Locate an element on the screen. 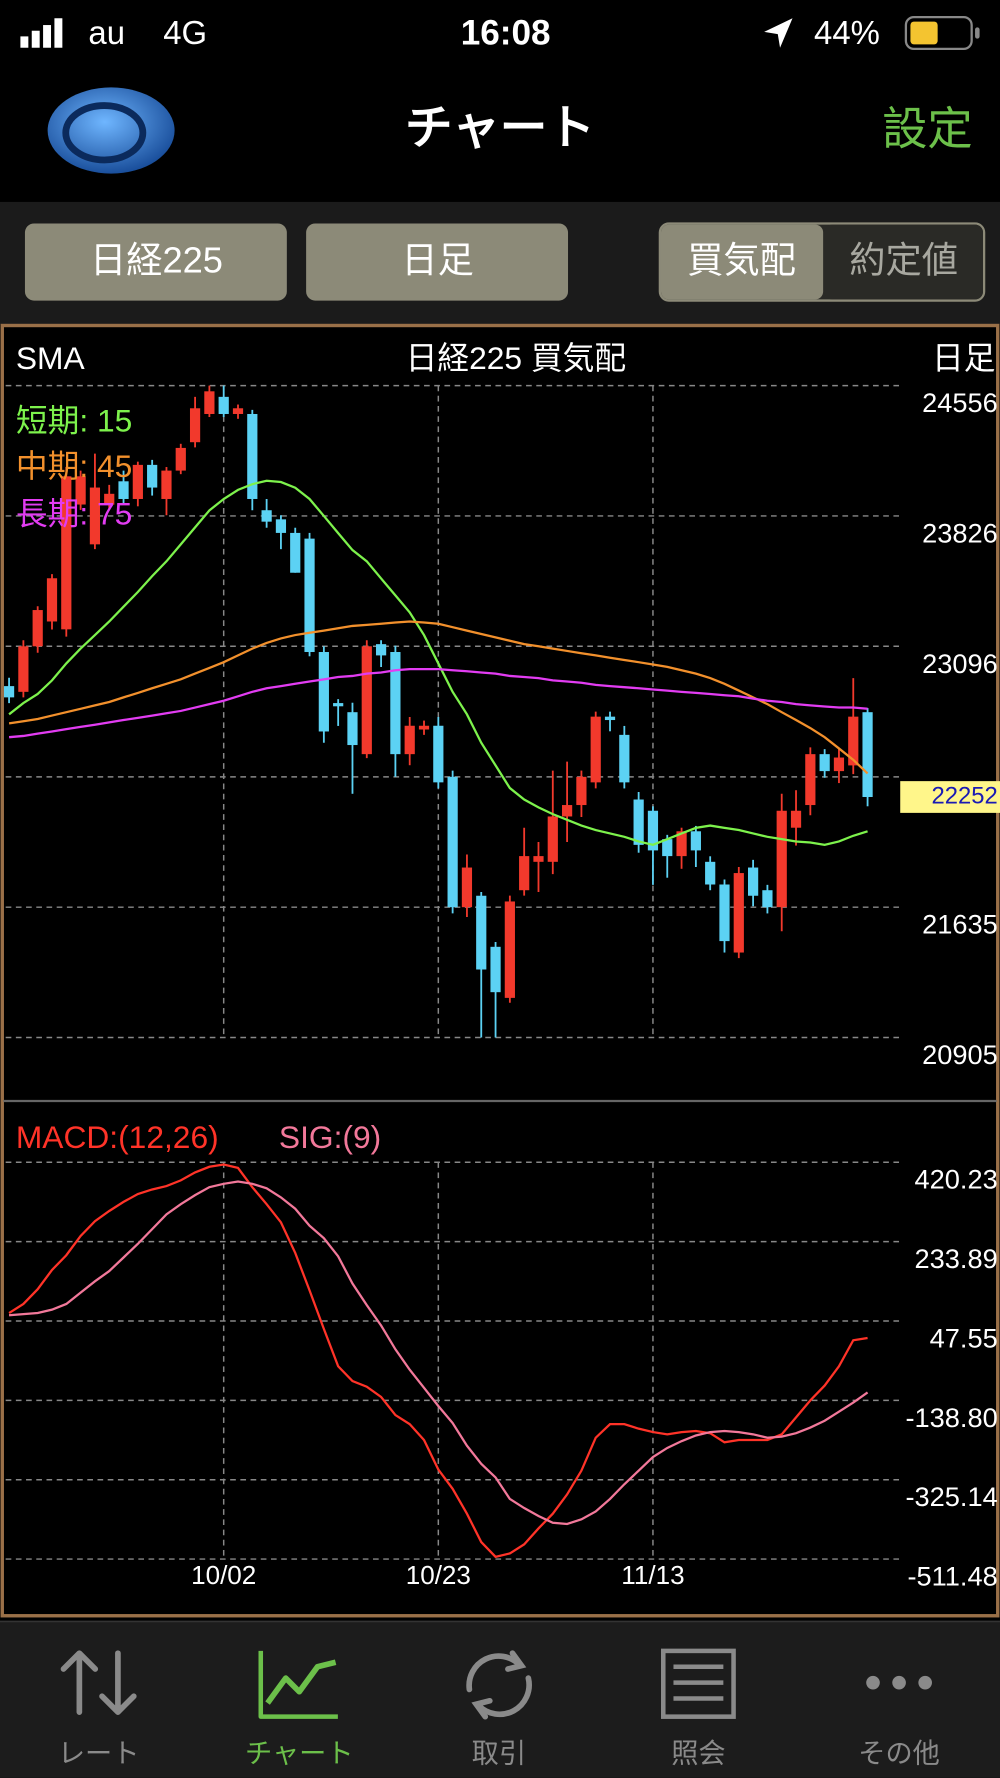 The image size is (1000, 1778). tab-label: その他 is located at coordinates (899, 1752).